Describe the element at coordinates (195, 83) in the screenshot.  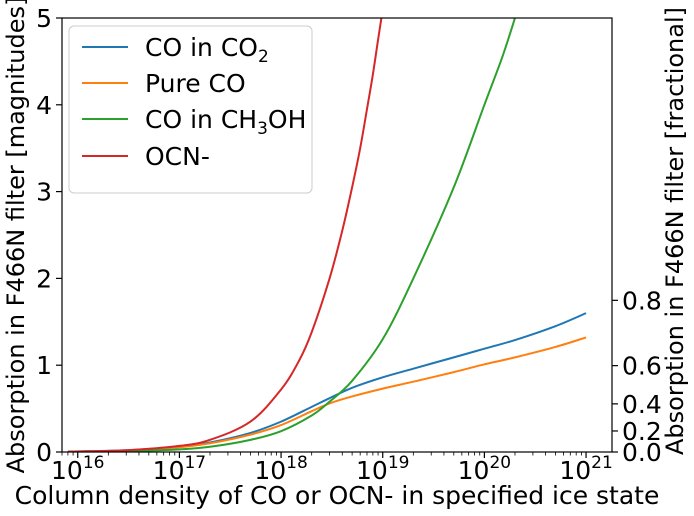
I see `legend-label-1: Pure CO` at that location.